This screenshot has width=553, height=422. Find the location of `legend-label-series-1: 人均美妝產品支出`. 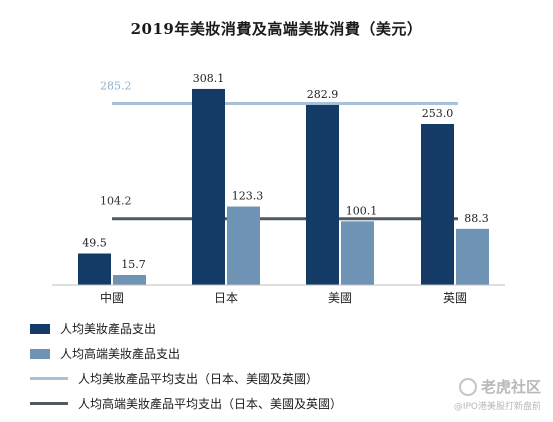

legend-label-series-1: 人均美妝產品支出 is located at coordinates (108, 329).